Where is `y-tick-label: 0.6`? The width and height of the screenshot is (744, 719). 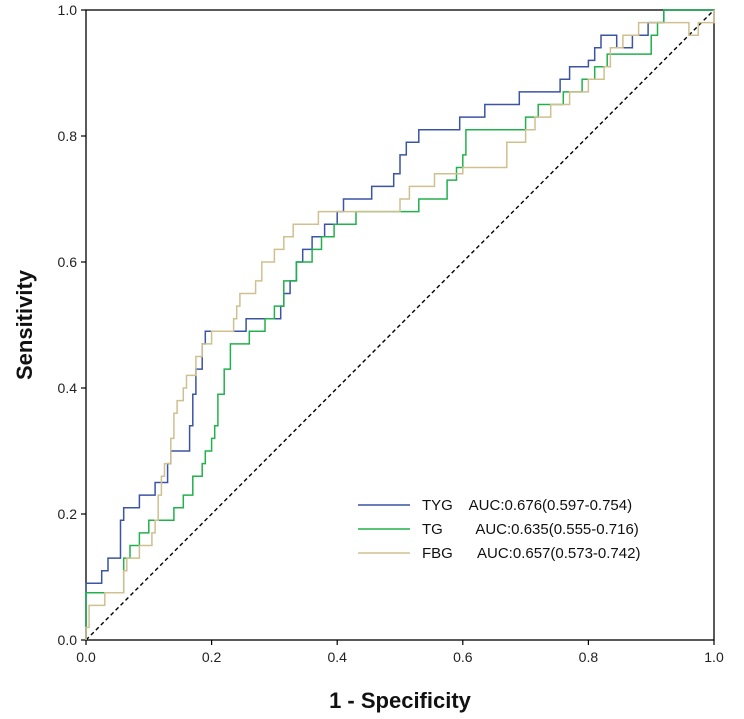
y-tick-label: 0.6 is located at coordinates (68, 262).